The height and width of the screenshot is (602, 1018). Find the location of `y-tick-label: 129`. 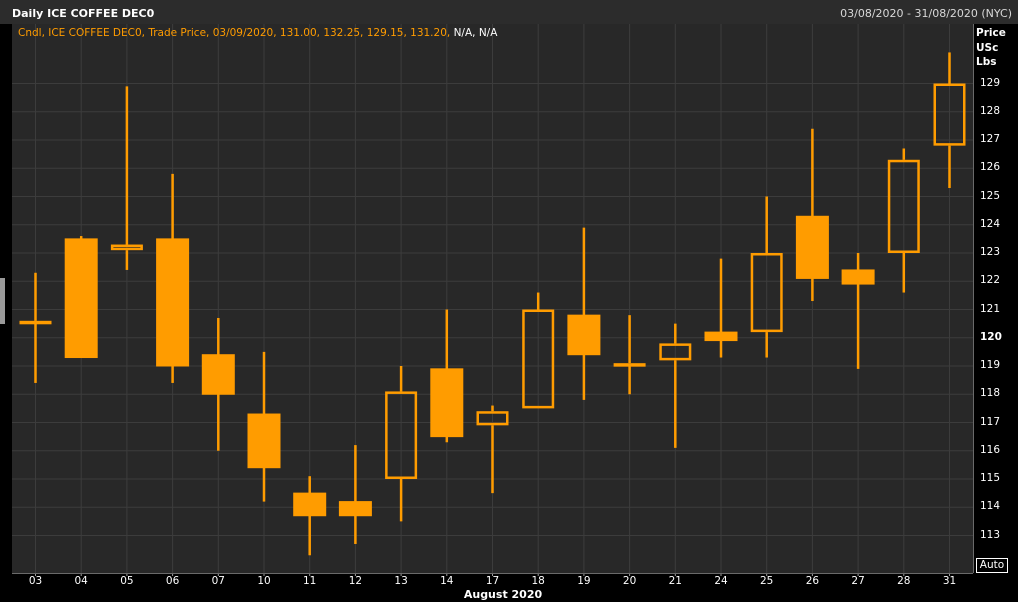

y-tick-label: 129 is located at coordinates (990, 82).